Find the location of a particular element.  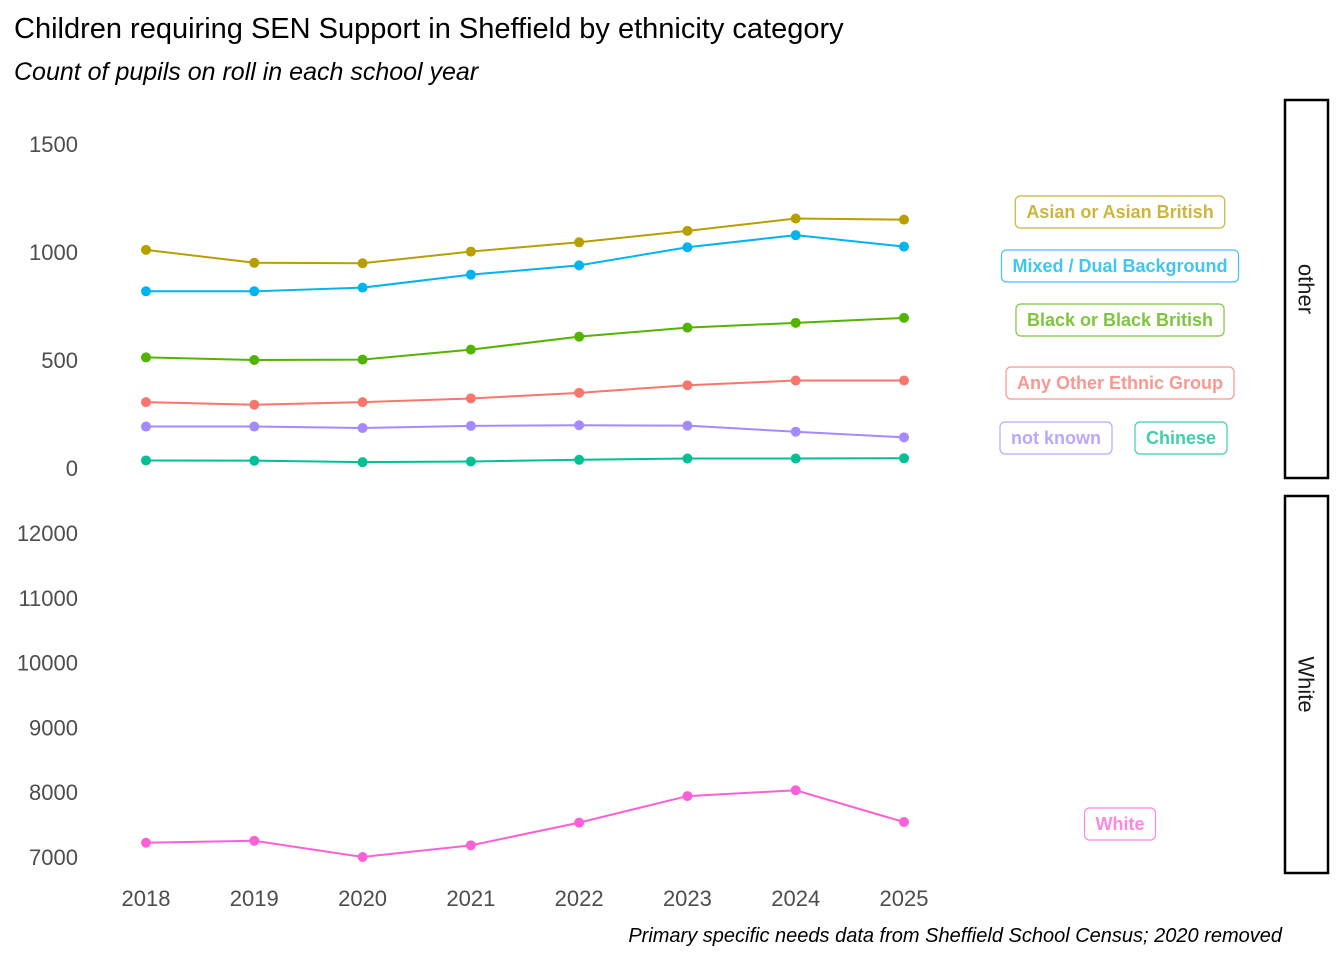

series-label-text: Chinese is located at coordinates (1181, 438).